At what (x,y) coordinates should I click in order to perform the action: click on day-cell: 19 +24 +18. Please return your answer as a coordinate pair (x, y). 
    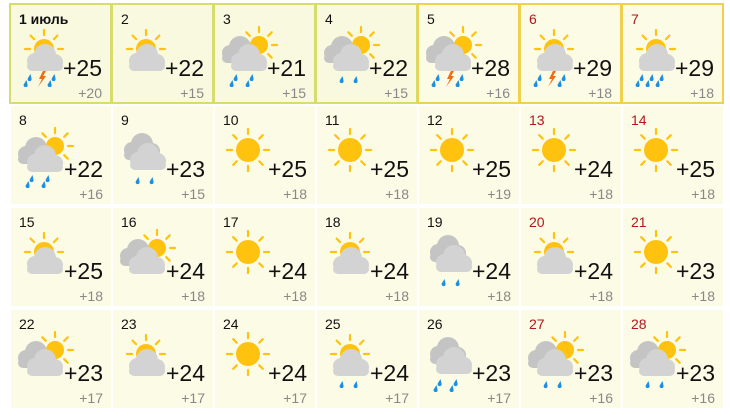
    Looking at the image, I should click on (469, 257).